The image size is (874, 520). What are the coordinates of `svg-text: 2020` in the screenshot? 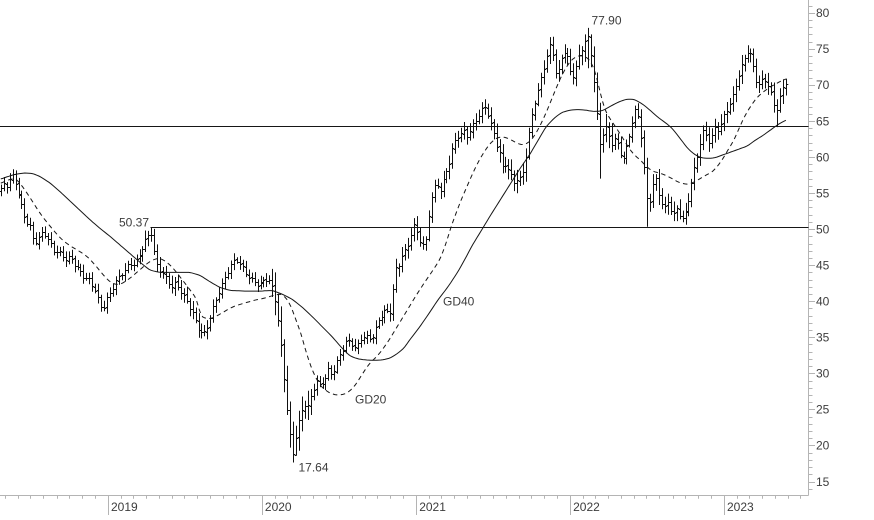 It's located at (278, 507).